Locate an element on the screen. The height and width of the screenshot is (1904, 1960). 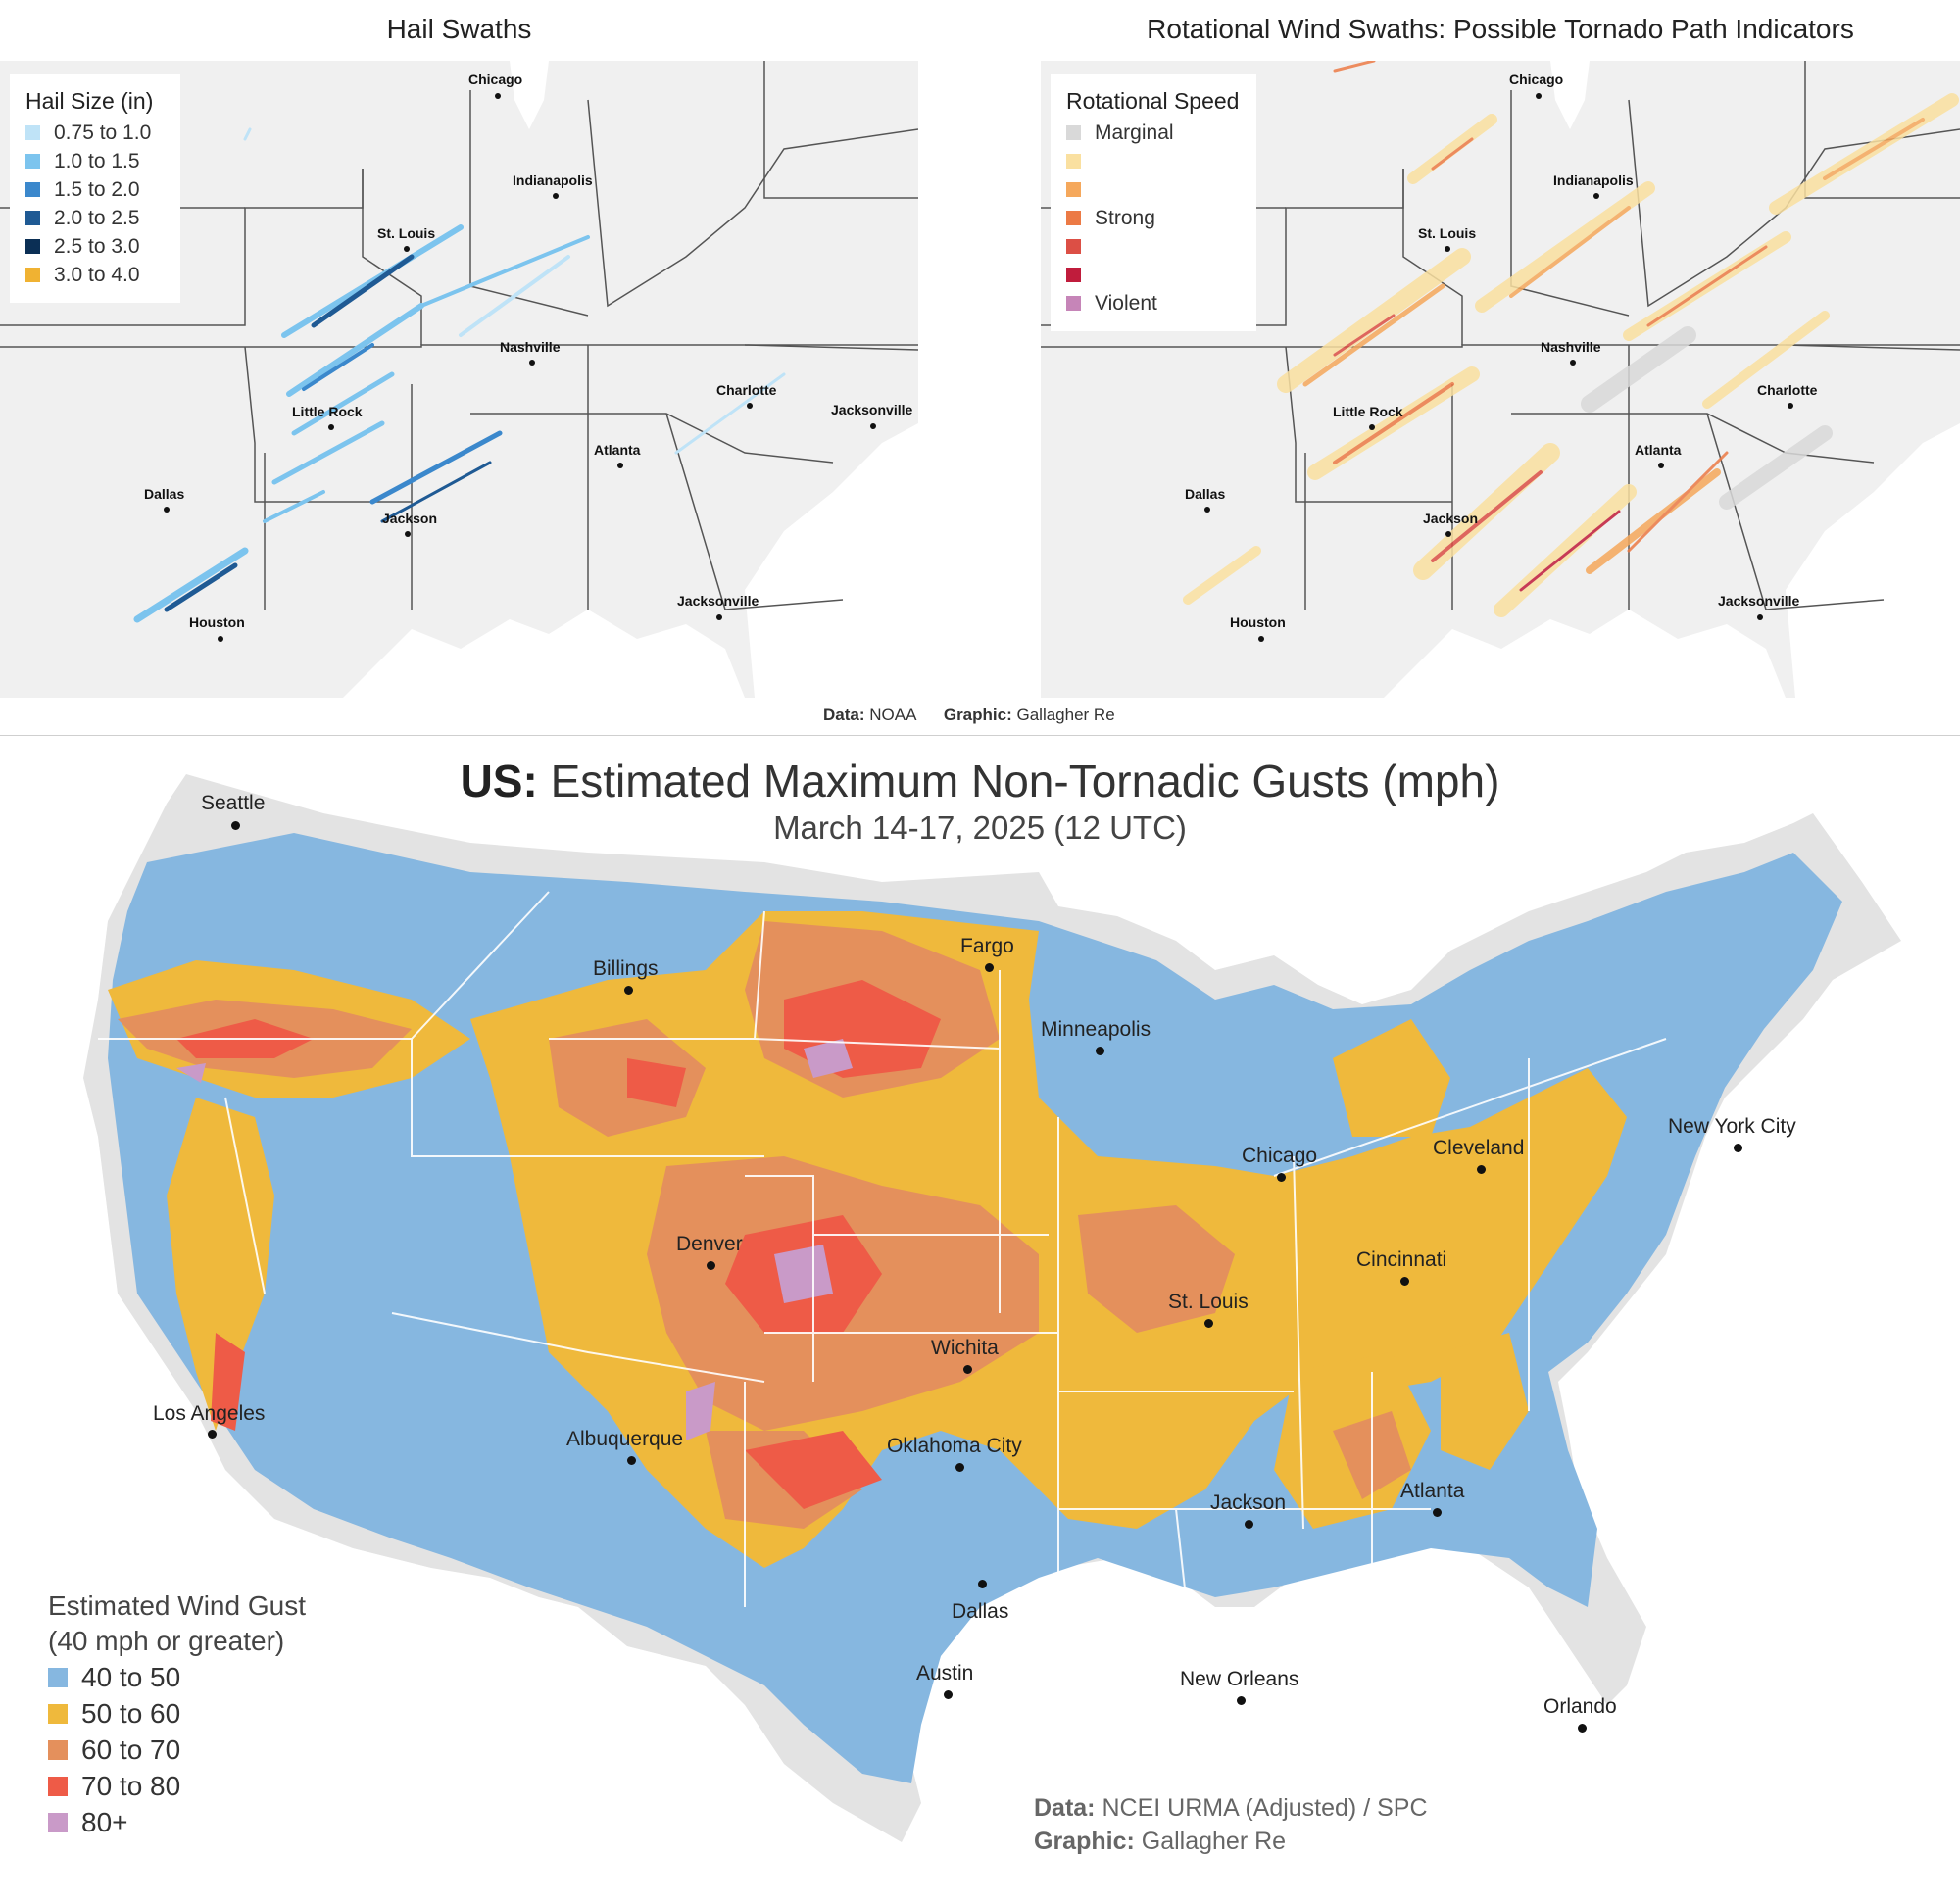
gust-legend-item: 60 to 70 is located at coordinates (195, 1750).